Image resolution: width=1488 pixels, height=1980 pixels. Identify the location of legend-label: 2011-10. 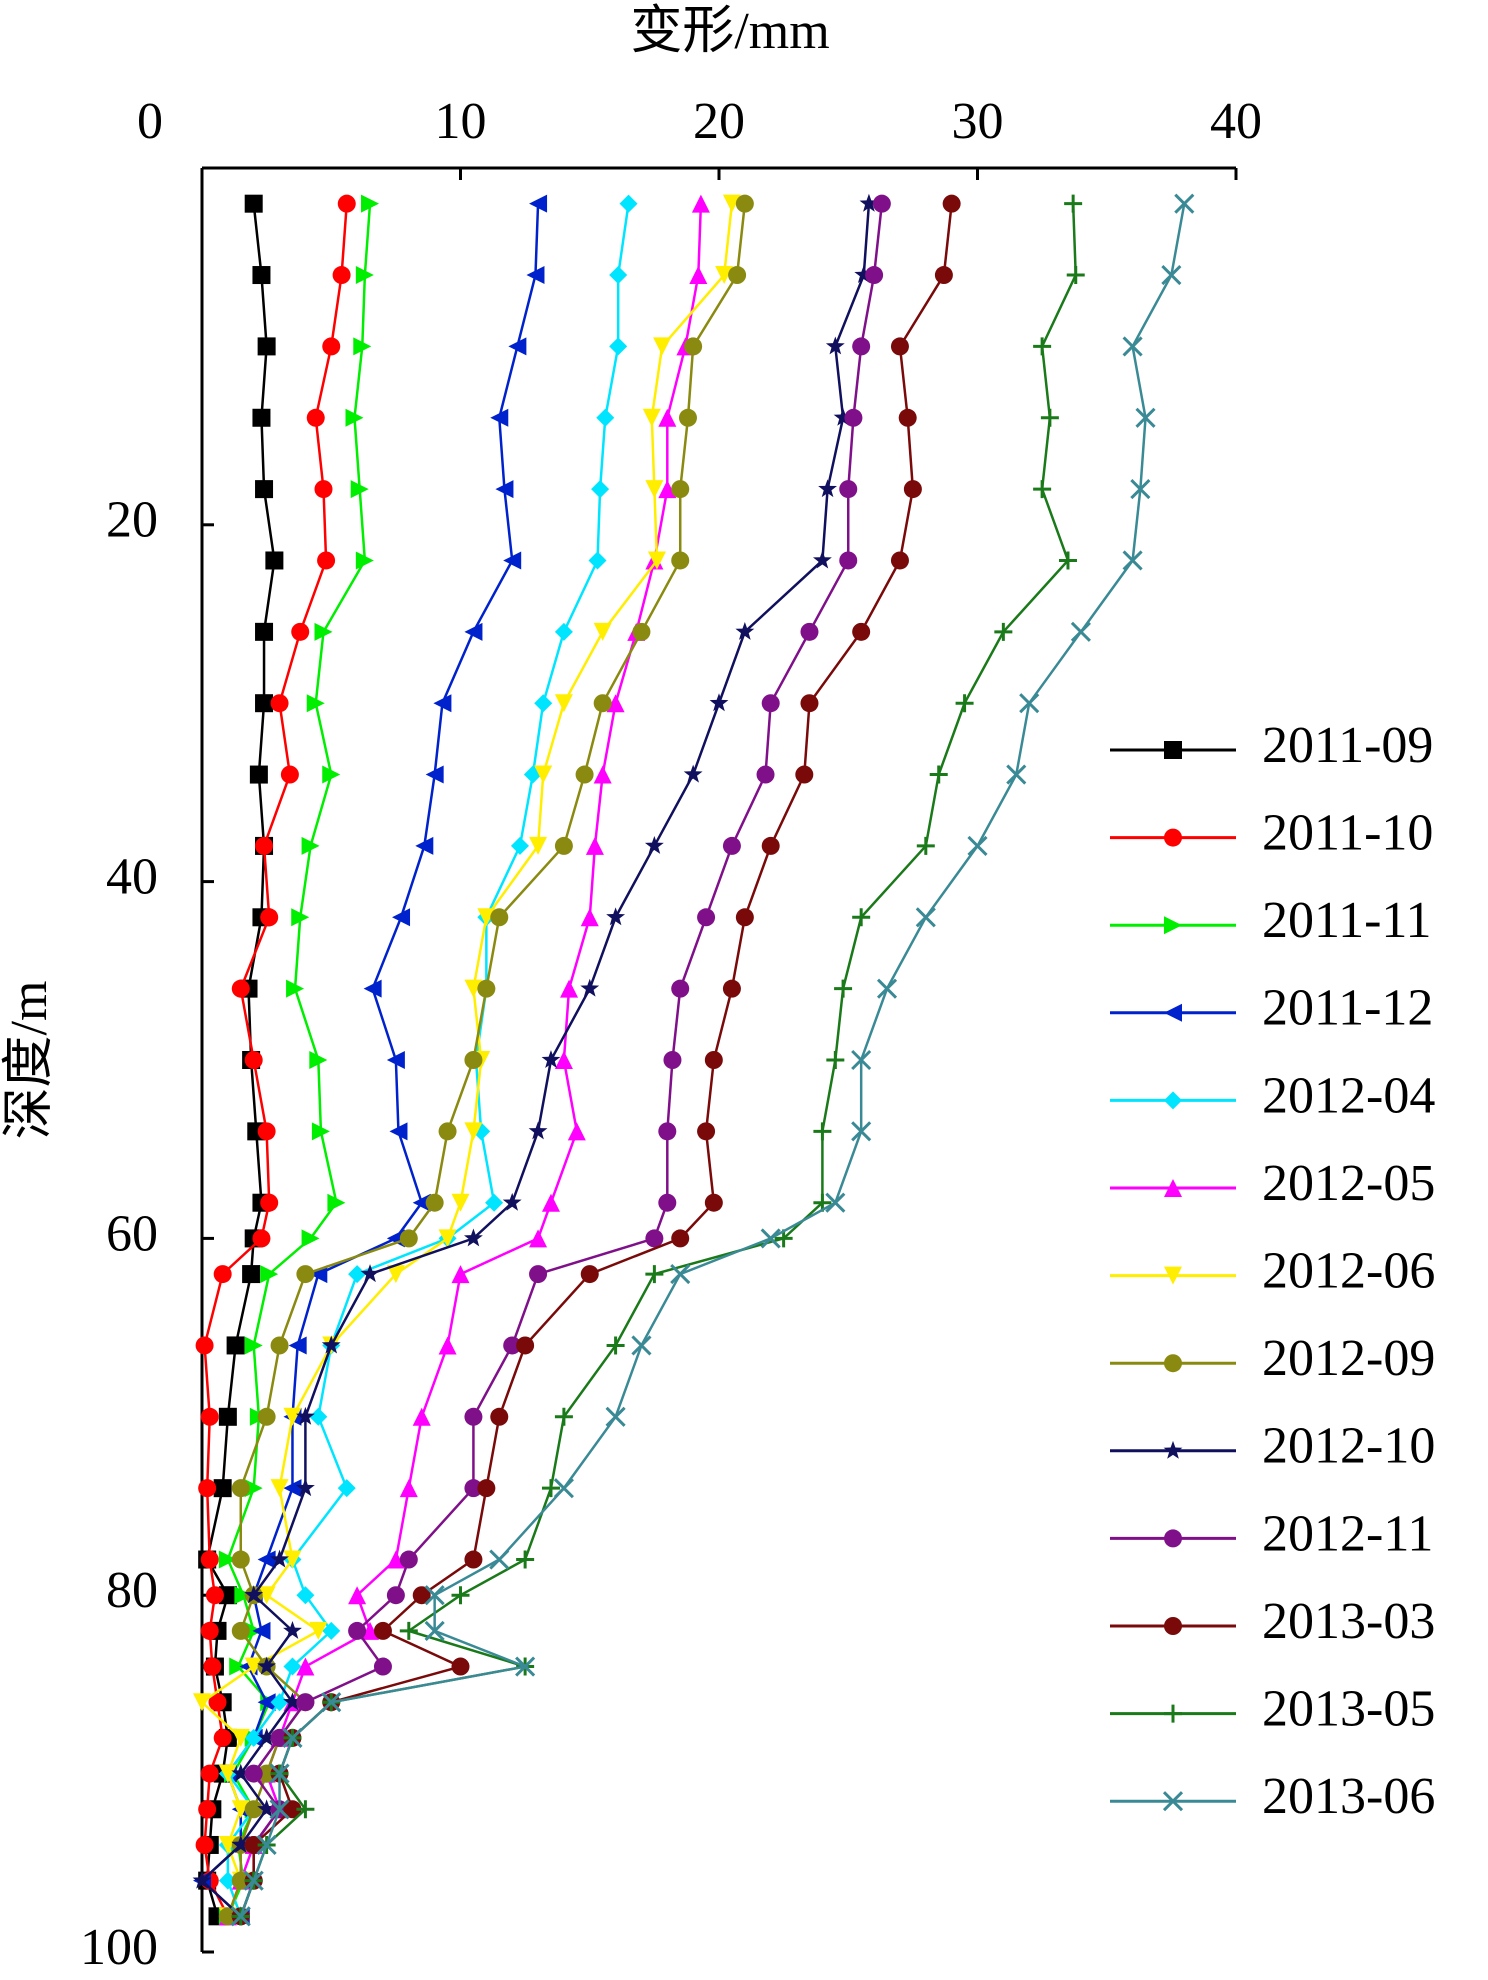
(1347, 833).